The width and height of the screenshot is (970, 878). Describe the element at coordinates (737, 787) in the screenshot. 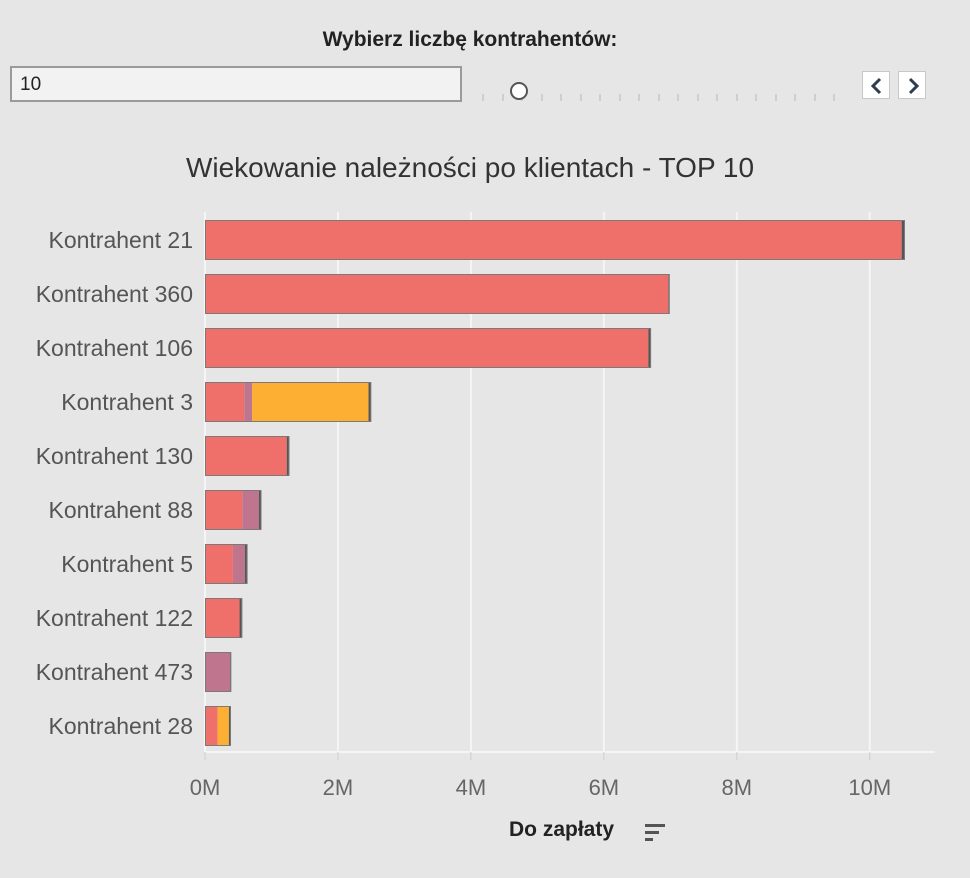

I see `x-tick-label: 8M` at that location.